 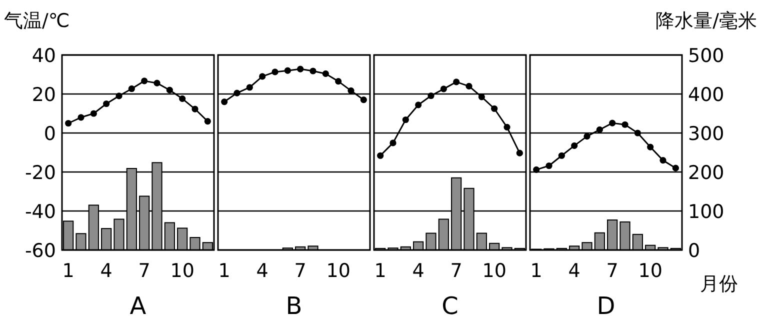 I want to click on y2-tick-label: 400, so click(x=706, y=95).